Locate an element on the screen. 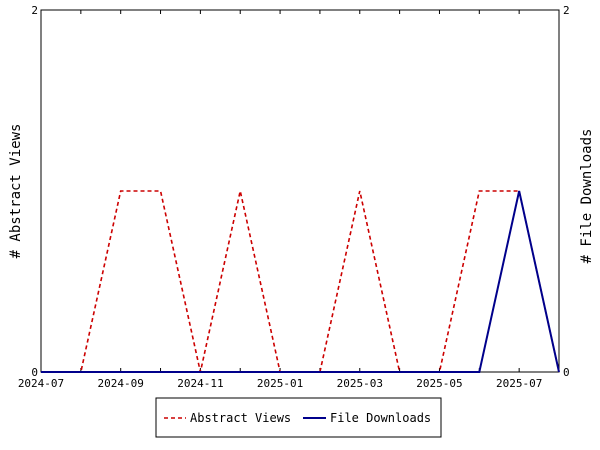  x-tick-label: 2024-09 is located at coordinates (121, 383).